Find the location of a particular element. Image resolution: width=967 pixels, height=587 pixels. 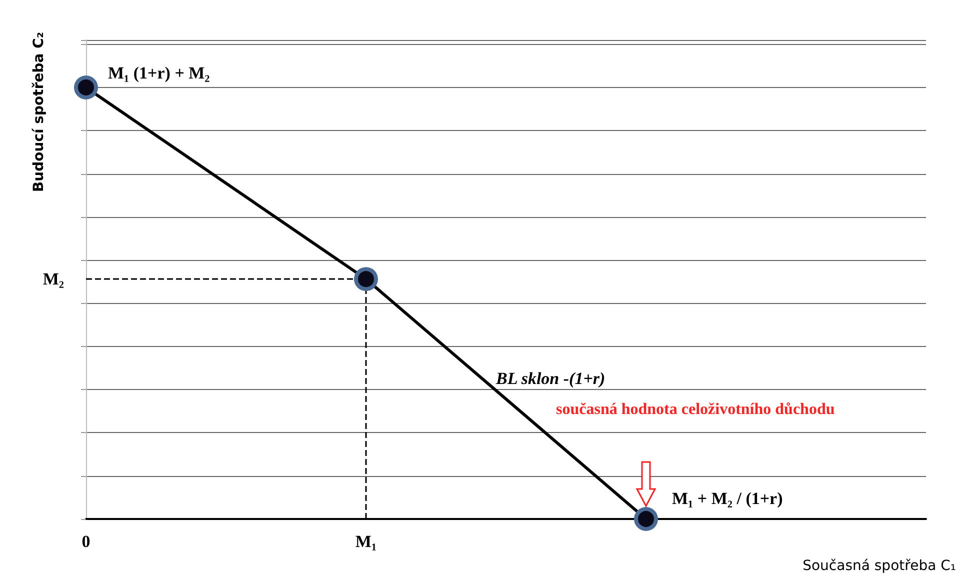

y-axis-title: Budoucí spotřeba C₂ is located at coordinates (39, 112).